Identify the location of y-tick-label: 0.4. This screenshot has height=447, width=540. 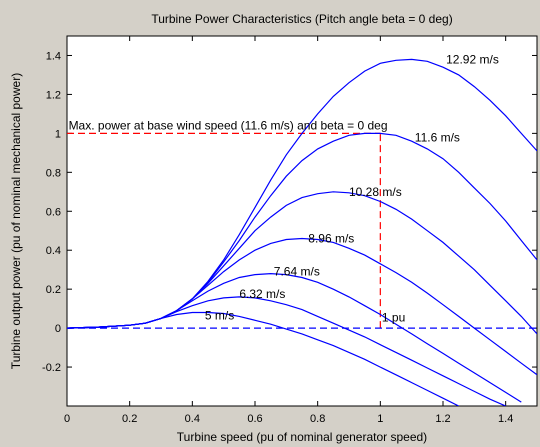
(53, 251).